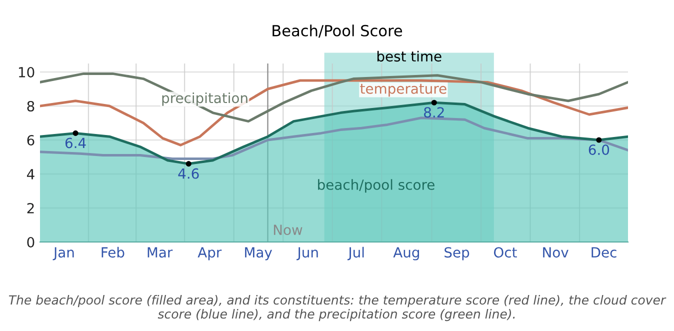 Image resolution: width=674 pixels, height=331 pixels. What do you see at coordinates (205, 99) in the screenshot?
I see `series-label: precipitation` at bounding box center [205, 99].